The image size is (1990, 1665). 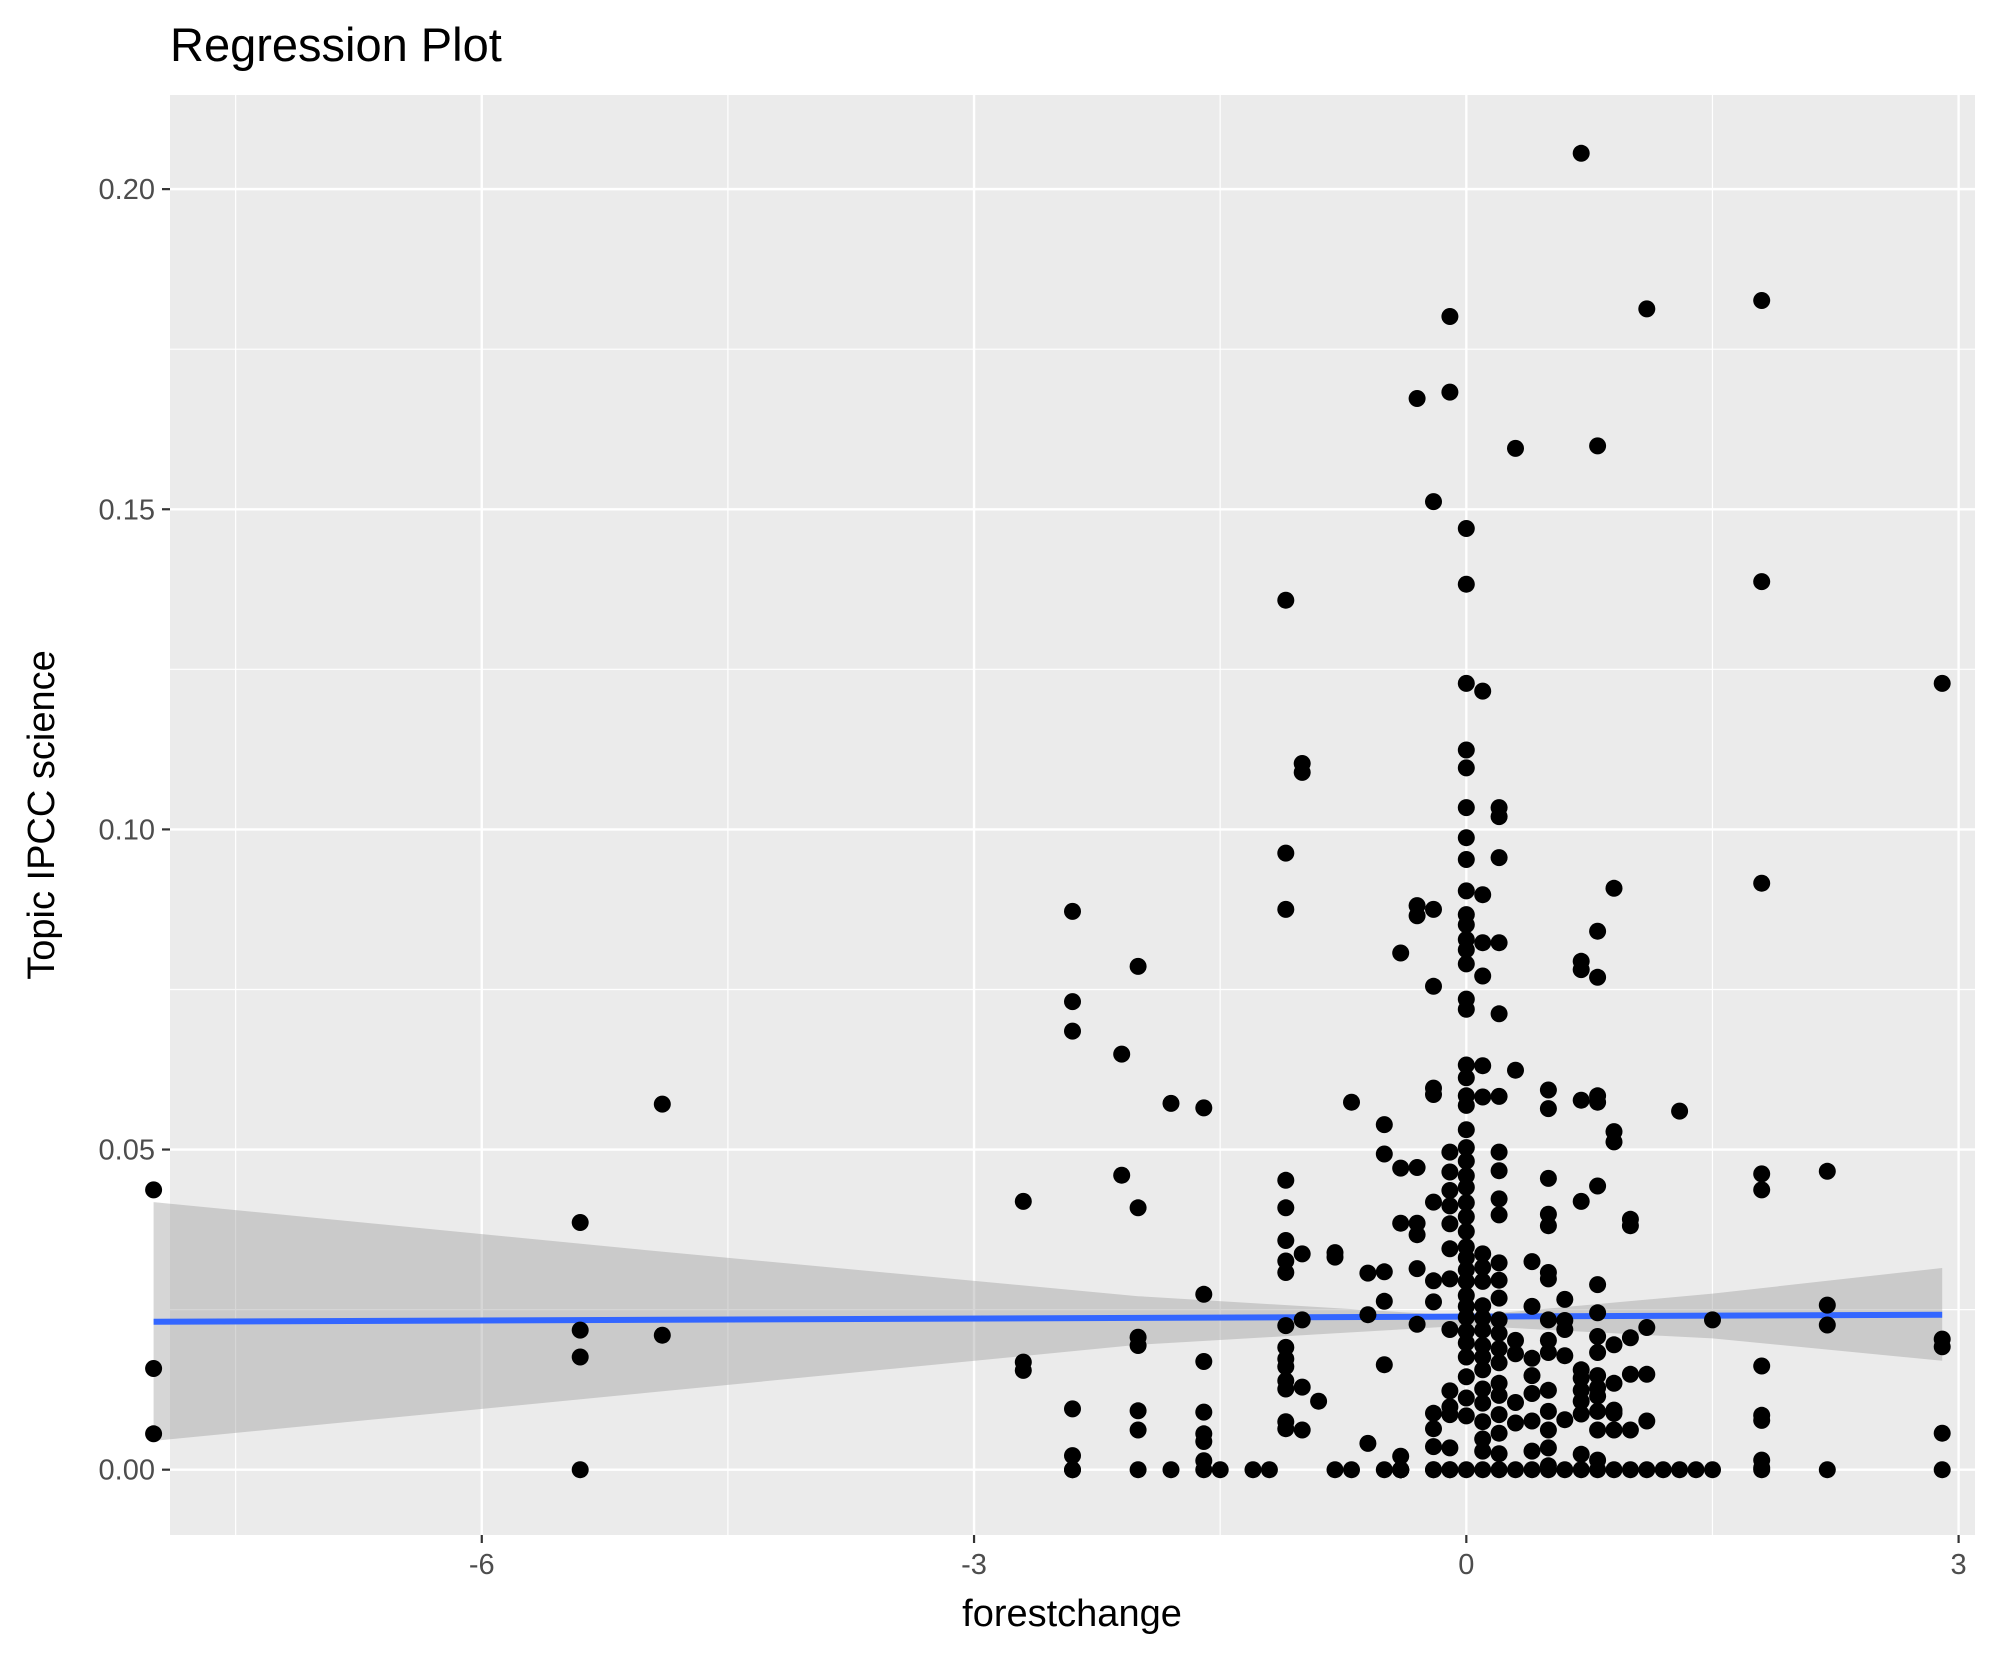 What do you see at coordinates (974, 1565) in the screenshot?
I see `x-tick-label: -3` at bounding box center [974, 1565].